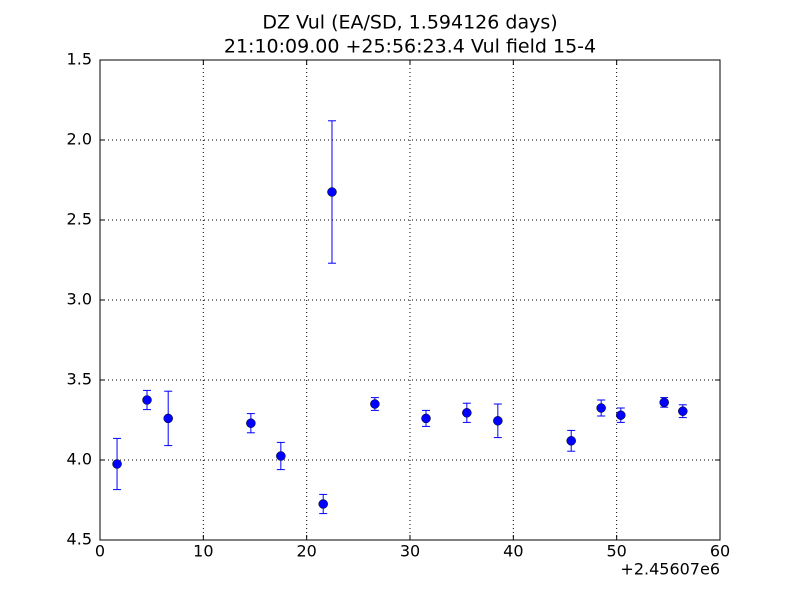 Image resolution: width=800 pixels, height=600 pixels. Describe the element at coordinates (100, 551) in the screenshot. I see `x-tick-label: 0` at that location.